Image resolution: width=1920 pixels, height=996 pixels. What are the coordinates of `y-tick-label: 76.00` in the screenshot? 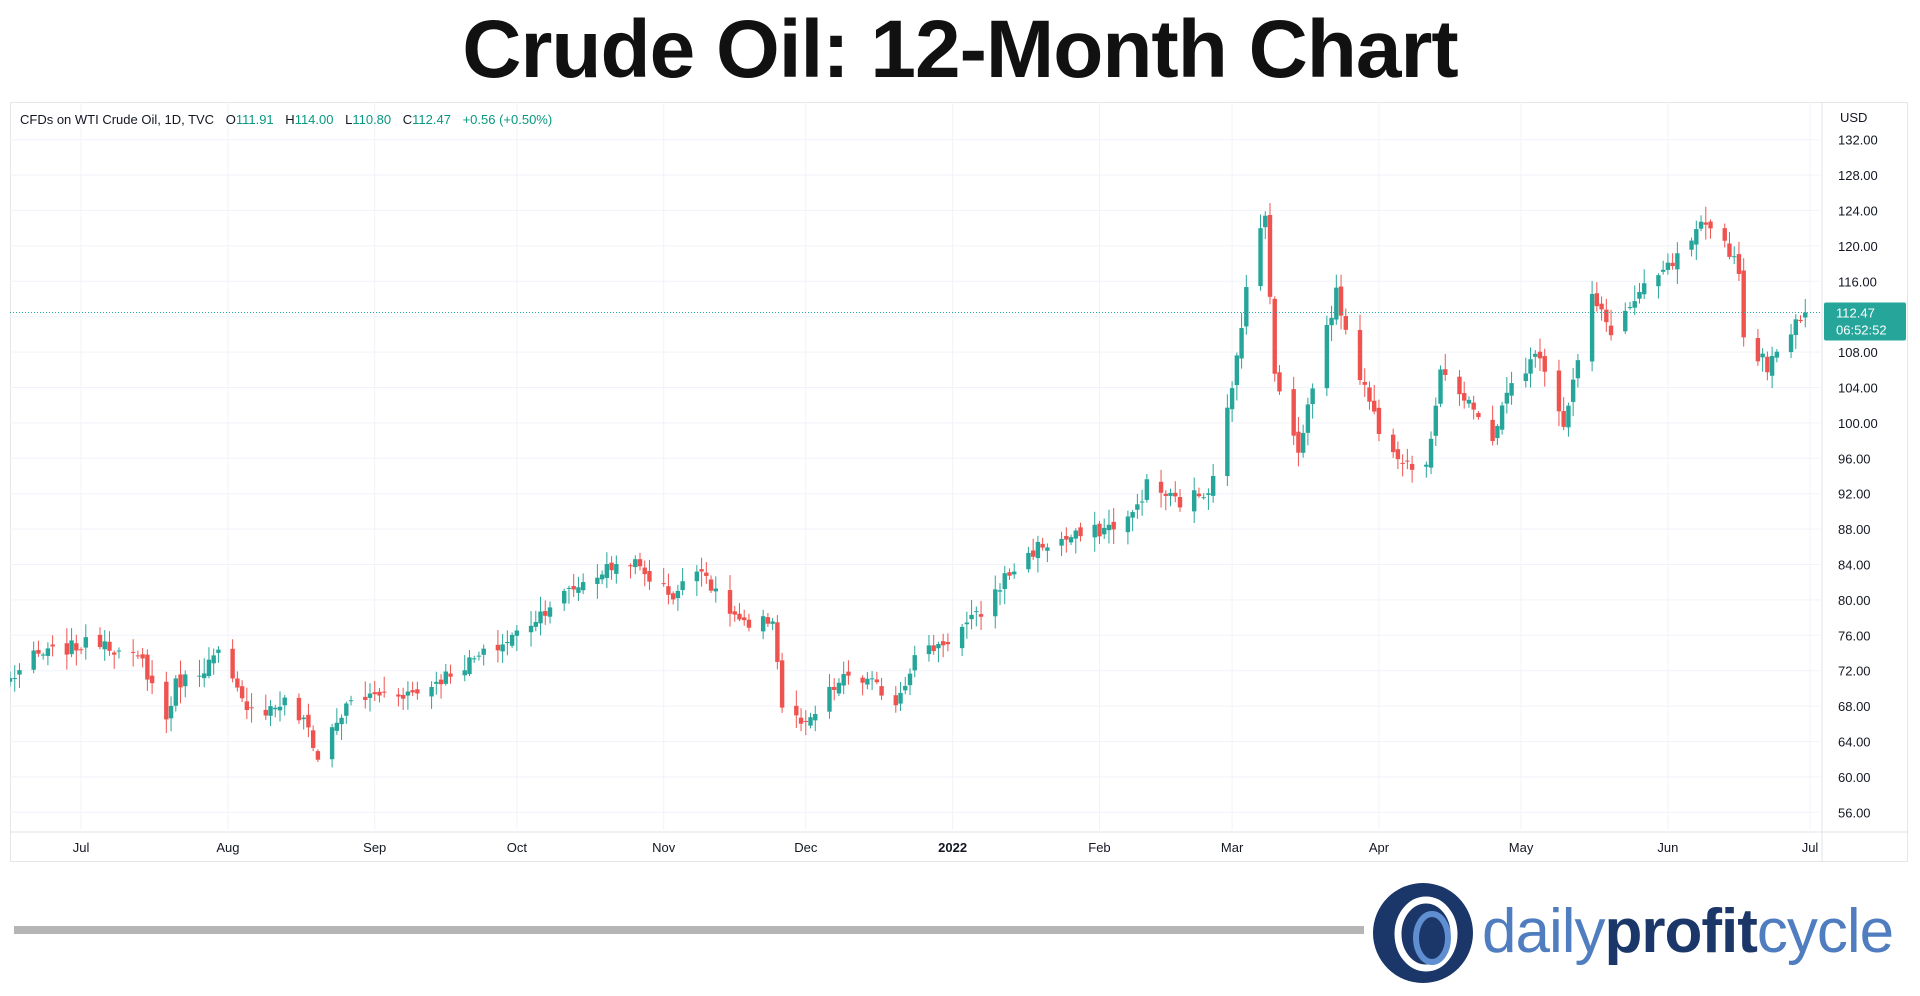 It's located at (1854, 635).